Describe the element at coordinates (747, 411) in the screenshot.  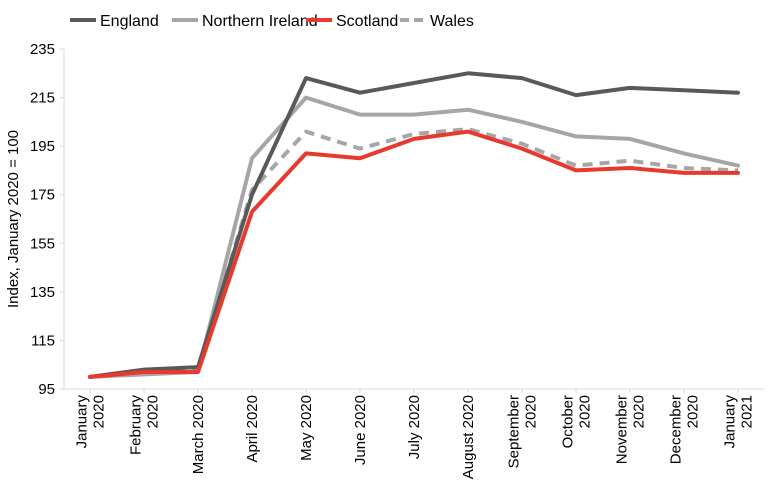
I see `x-tick-label-line: 2021` at that location.